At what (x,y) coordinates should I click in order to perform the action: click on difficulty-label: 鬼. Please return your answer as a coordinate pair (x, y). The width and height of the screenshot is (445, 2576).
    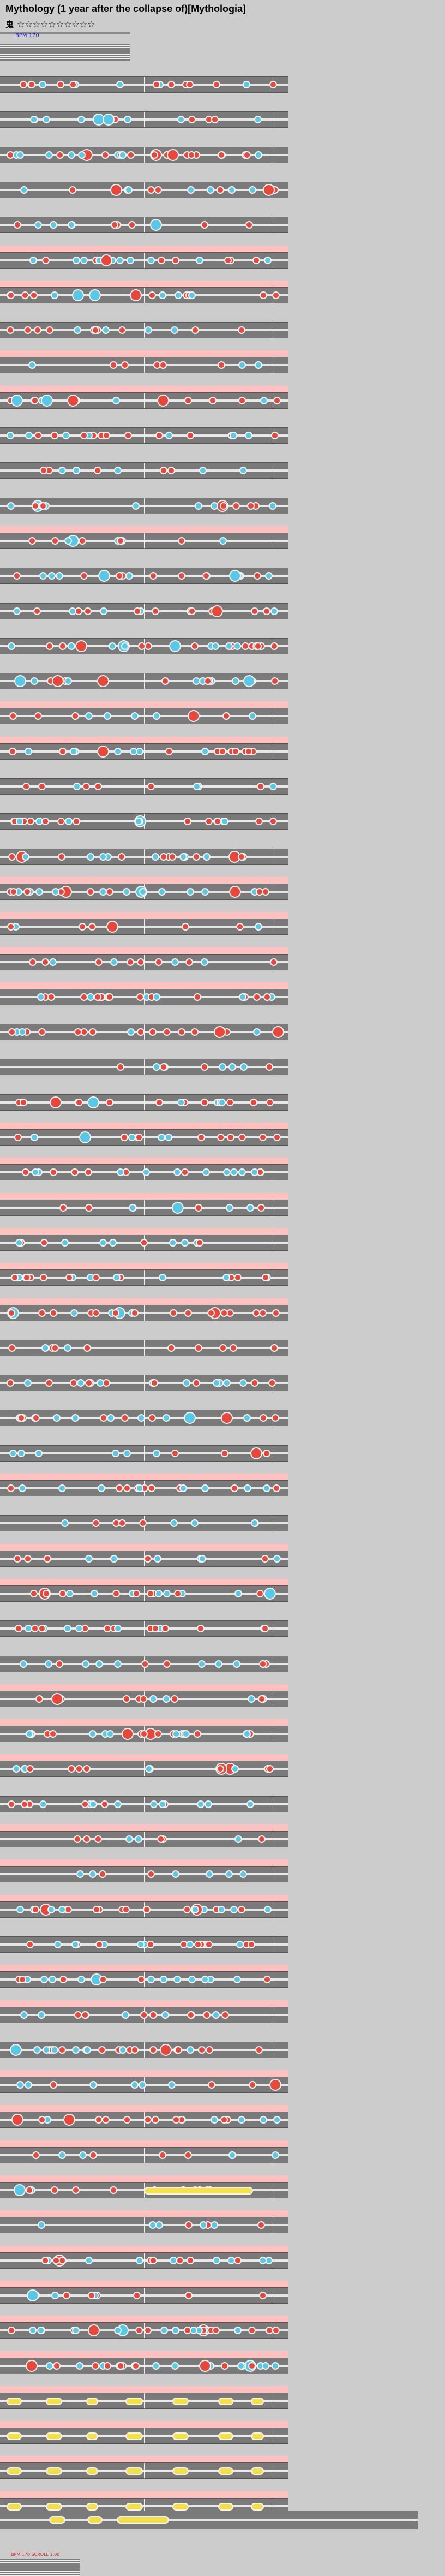
    Looking at the image, I should click on (9, 24).